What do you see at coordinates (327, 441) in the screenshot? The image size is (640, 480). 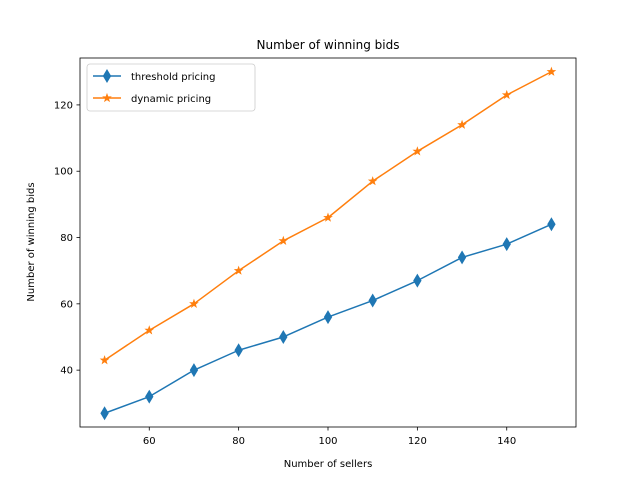 I see `x-tick-label: 100` at bounding box center [327, 441].